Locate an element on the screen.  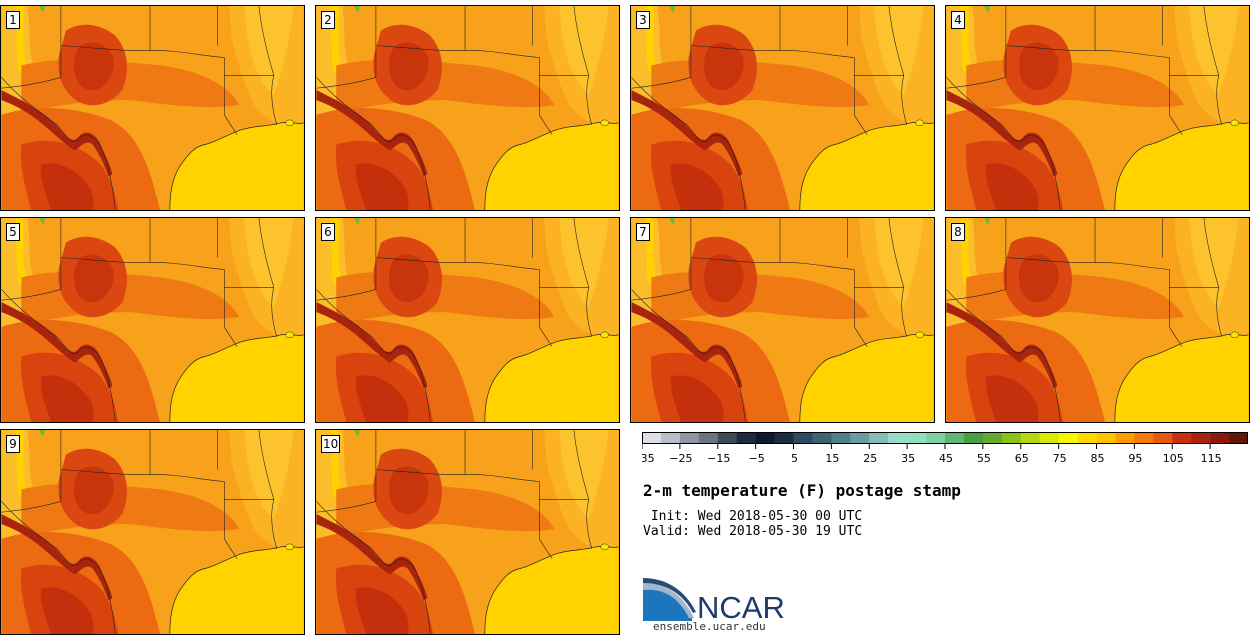
colorbar-tick-label: −25 is located at coordinates (680, 458).